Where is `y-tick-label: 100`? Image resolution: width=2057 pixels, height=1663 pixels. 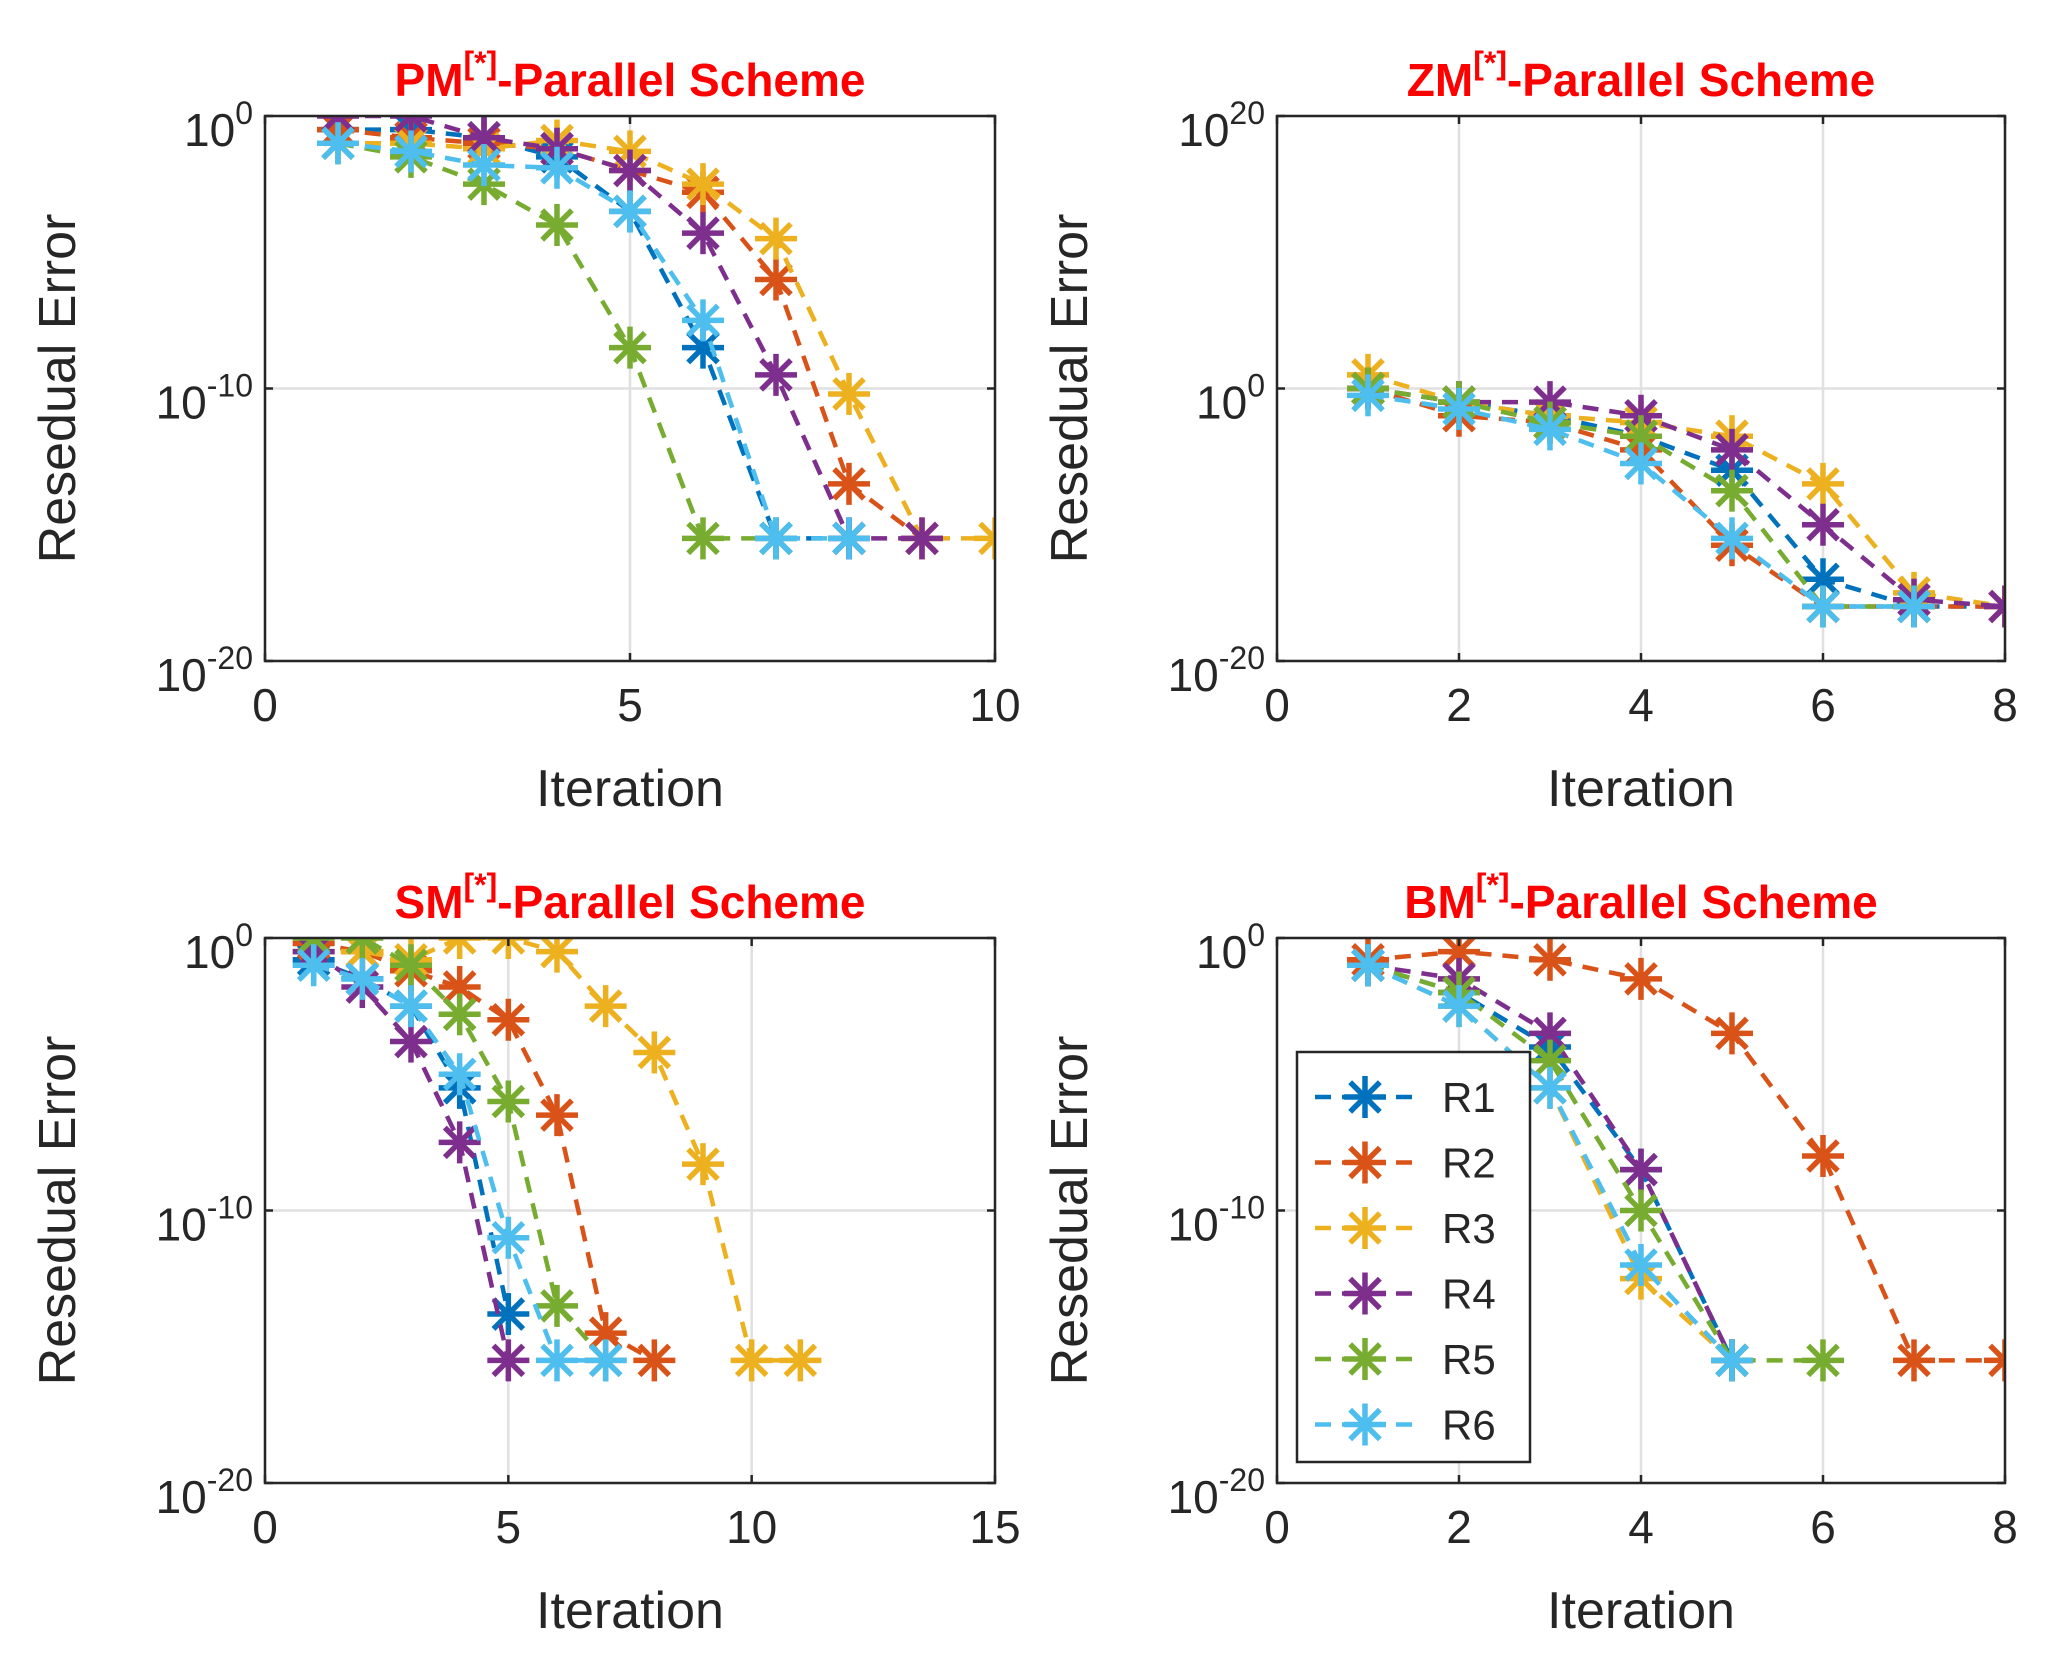 y-tick-label: 100 is located at coordinates (218, 125).